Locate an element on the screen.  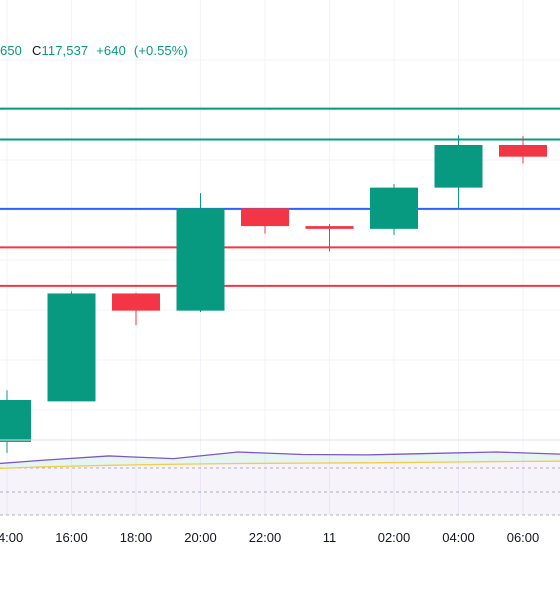
time-axis-label: 20:00 is located at coordinates (200, 537).